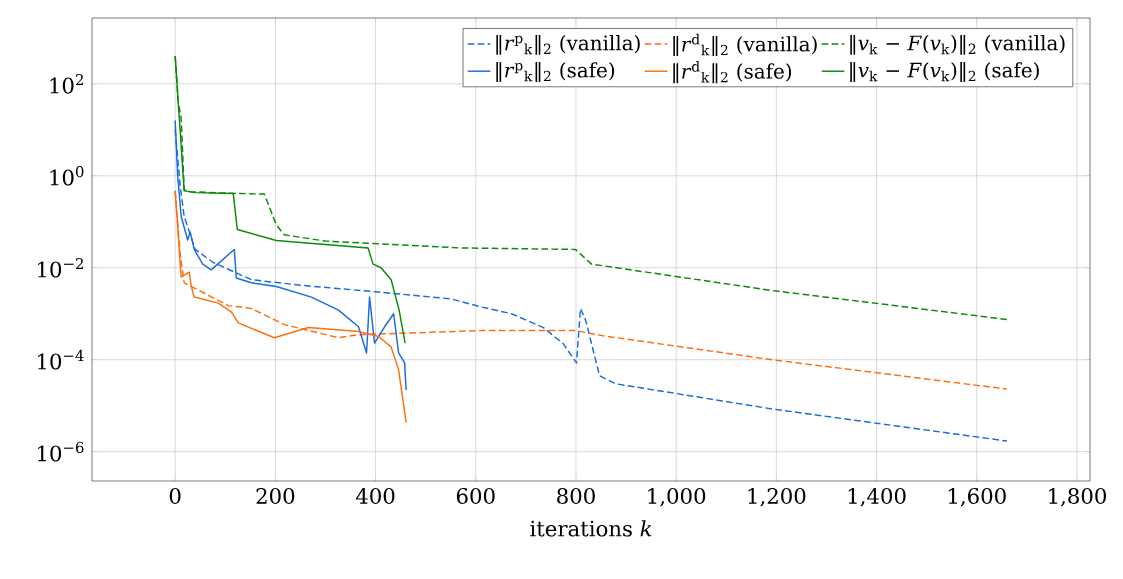  What do you see at coordinates (475, 495) in the screenshot?
I see `x-tick-label: 600` at bounding box center [475, 495].